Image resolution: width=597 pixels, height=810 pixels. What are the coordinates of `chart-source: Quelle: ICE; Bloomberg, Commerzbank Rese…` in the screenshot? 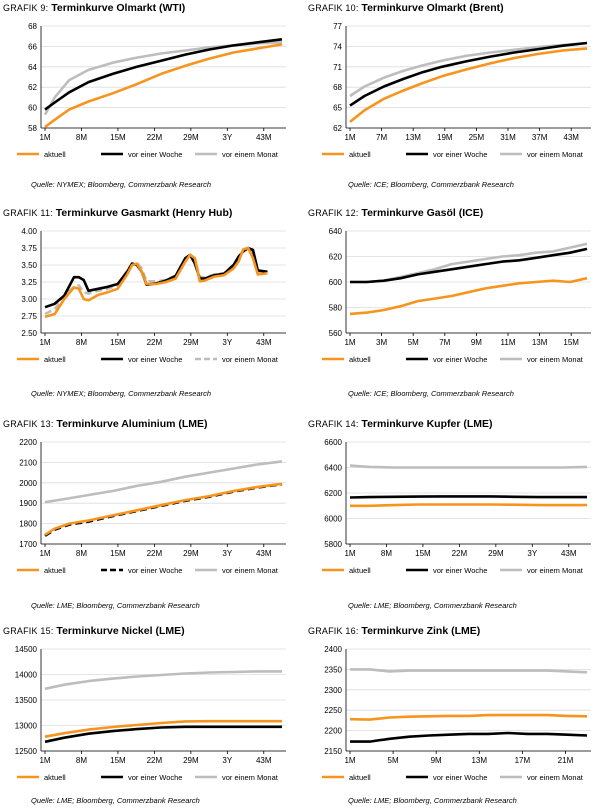 It's located at (431, 393).